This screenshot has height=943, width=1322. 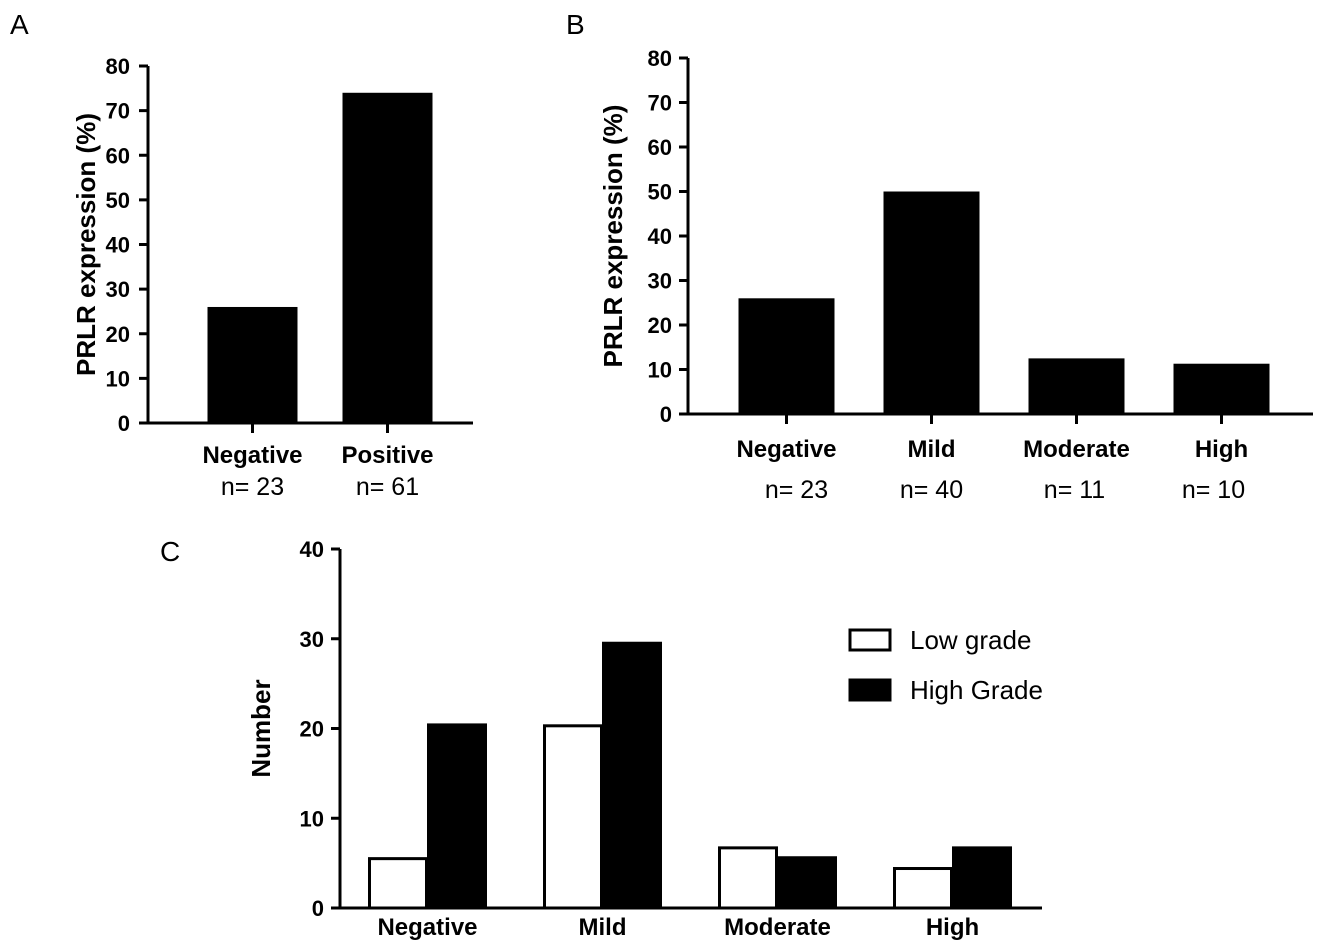 I want to click on y-axis-title: Number, so click(x=261, y=728).